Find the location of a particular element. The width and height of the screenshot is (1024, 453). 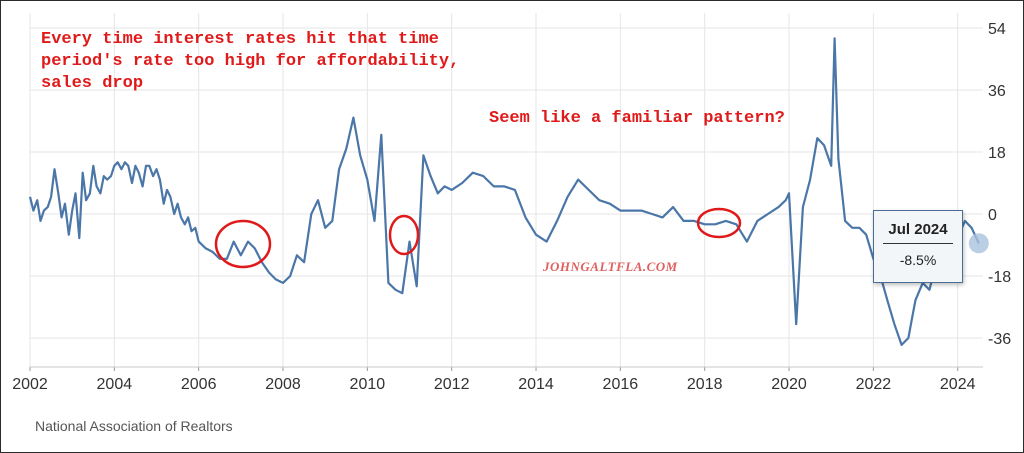

source-label: National Association of Realtors is located at coordinates (134, 426).